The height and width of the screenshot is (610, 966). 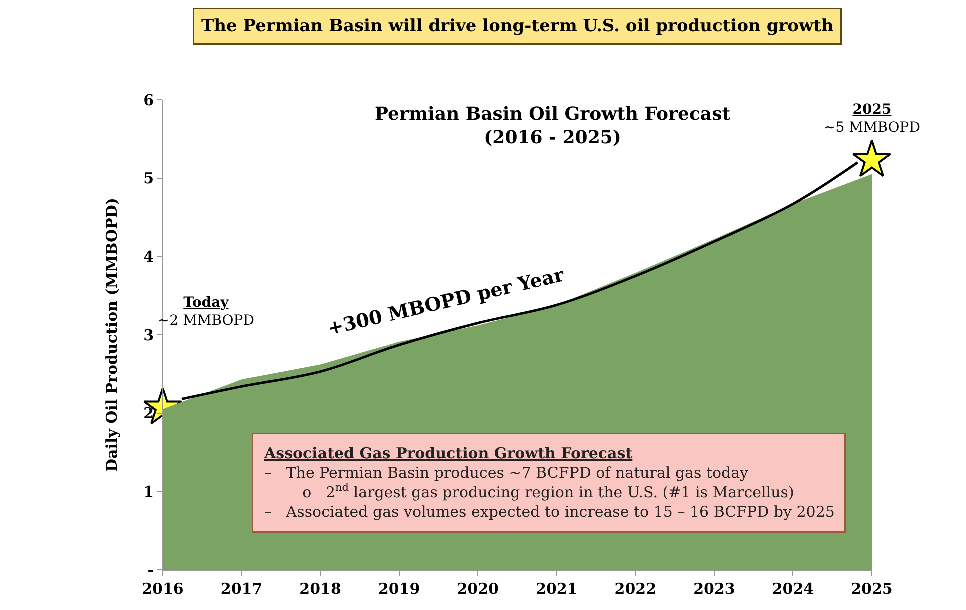 I want to click on chart-title: The Permian Basin will drive long-term U.S. oil production growth, so click(x=518, y=26).